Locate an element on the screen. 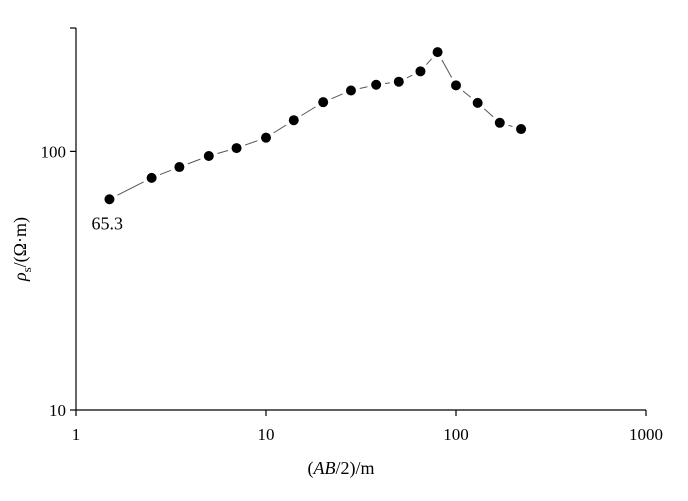 The image size is (688, 501). x-tick-label-3: 1000 is located at coordinates (646, 434).